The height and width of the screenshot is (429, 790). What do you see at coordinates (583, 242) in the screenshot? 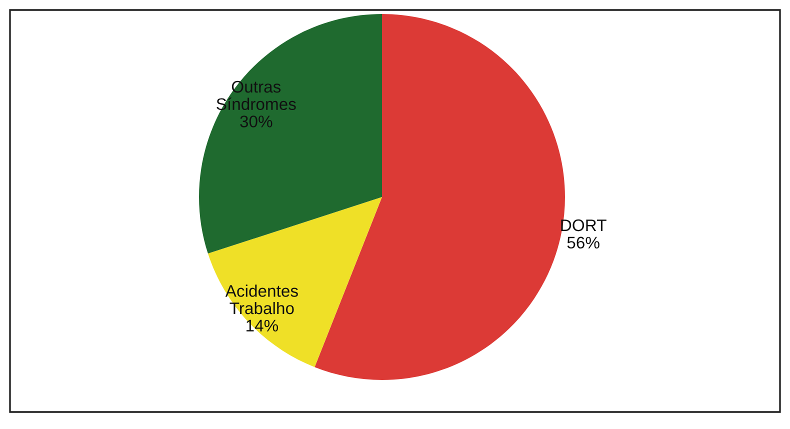
I see `data-label: 56%` at bounding box center [583, 242].